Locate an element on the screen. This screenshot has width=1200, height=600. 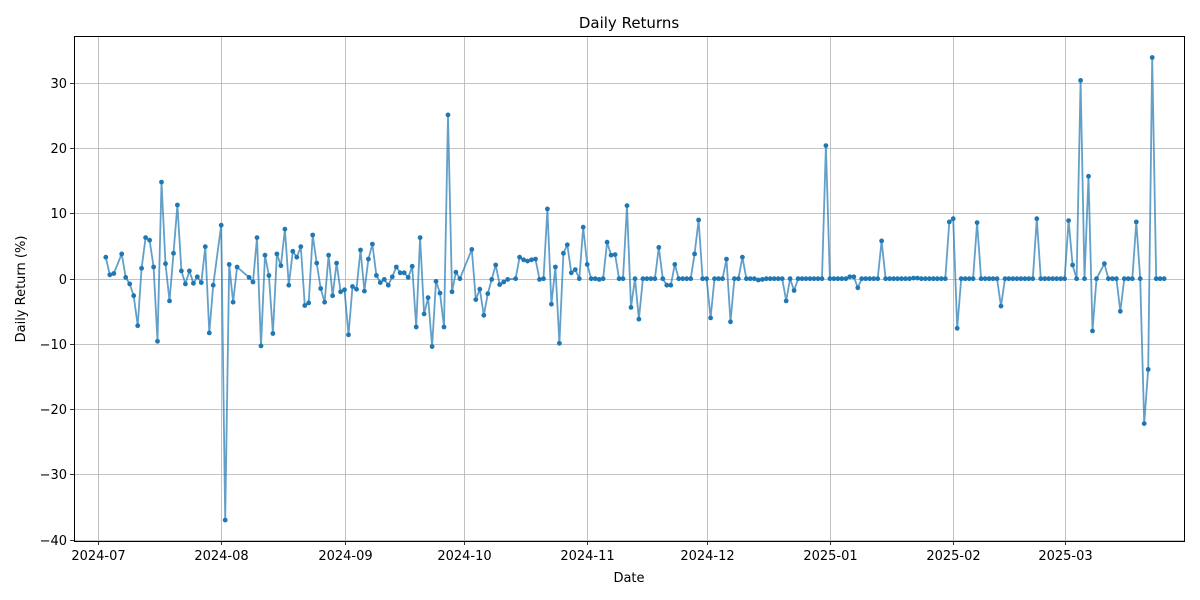
y-tick-label: 20 is located at coordinates (58, 149).